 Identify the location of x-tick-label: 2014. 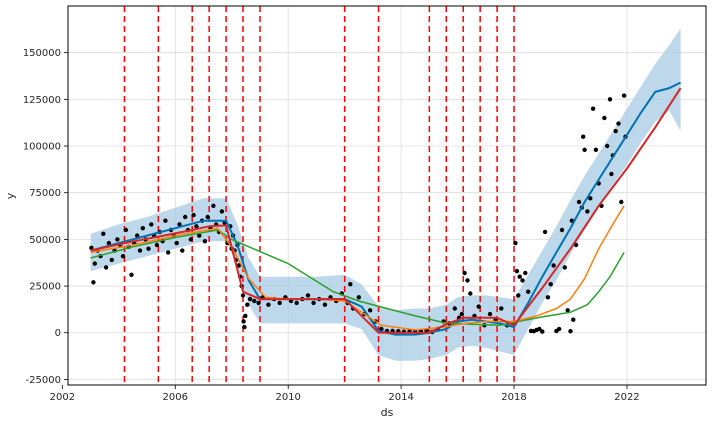
(400, 397).